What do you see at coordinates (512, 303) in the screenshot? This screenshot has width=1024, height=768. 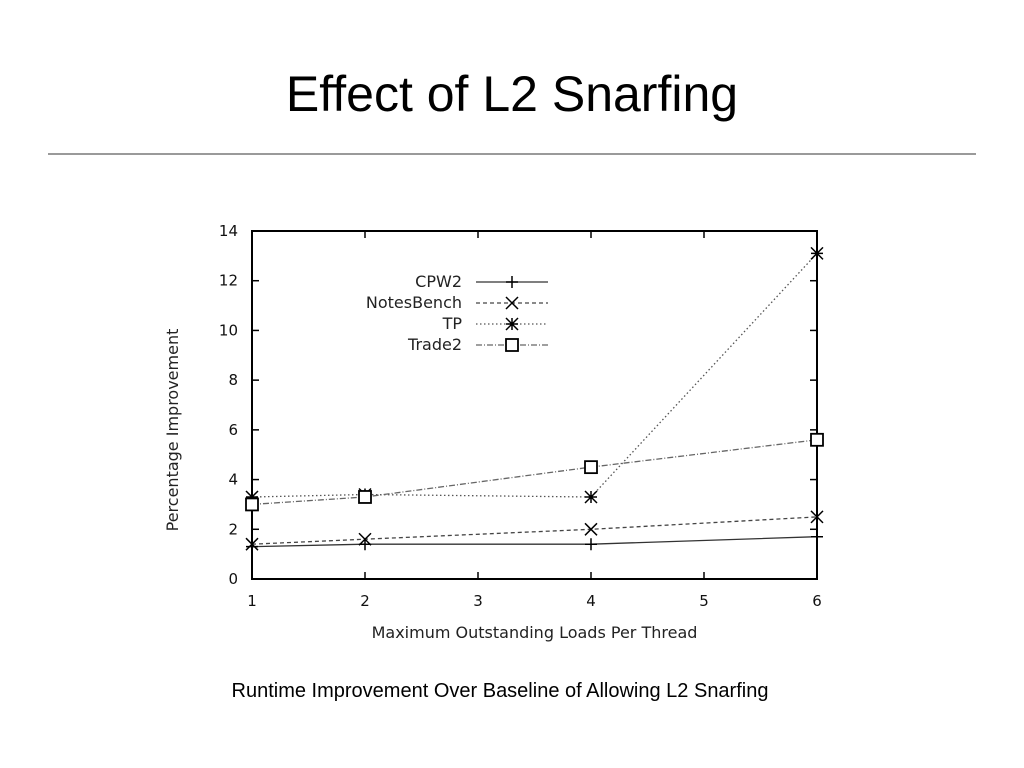 I see `legend-marker-notesbench` at bounding box center [512, 303].